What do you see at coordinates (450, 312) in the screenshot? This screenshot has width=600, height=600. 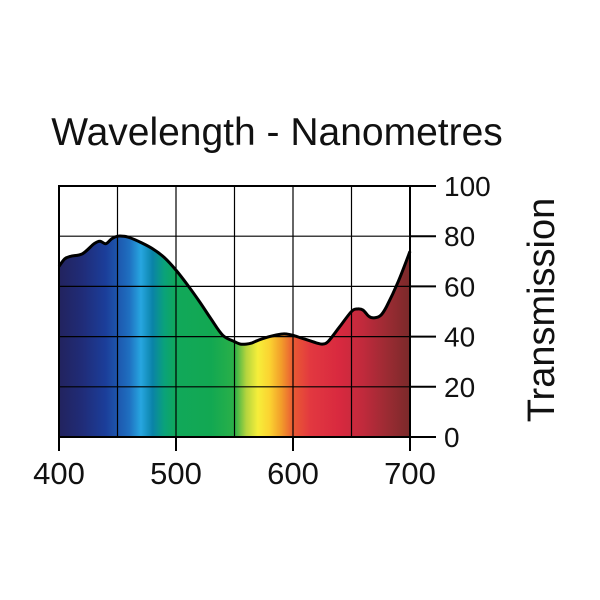 I see `y-axis-ticks: 0 20 40 60 80 100` at bounding box center [450, 312].